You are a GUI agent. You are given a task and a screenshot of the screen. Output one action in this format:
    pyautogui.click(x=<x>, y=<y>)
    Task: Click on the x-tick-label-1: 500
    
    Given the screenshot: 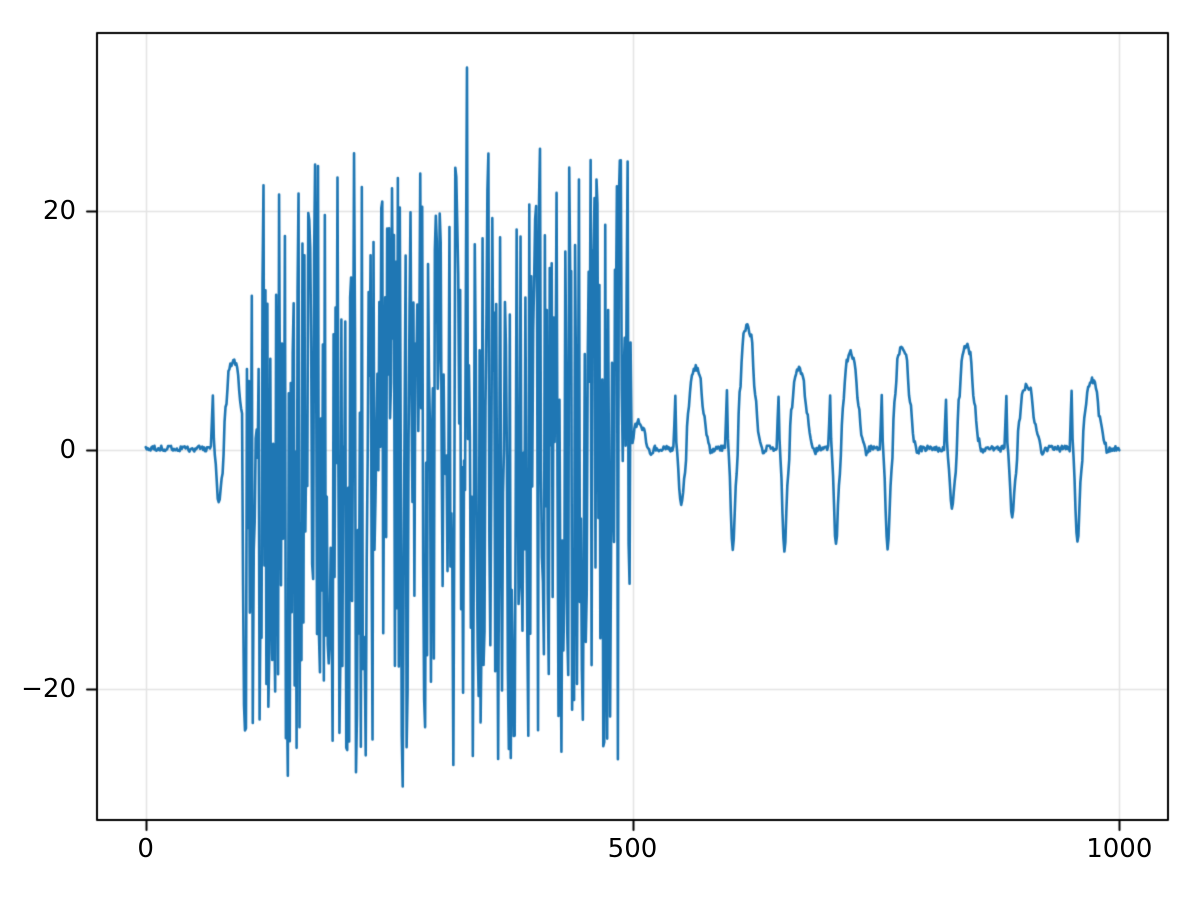 What is the action you would take?
    pyautogui.click(x=632, y=849)
    